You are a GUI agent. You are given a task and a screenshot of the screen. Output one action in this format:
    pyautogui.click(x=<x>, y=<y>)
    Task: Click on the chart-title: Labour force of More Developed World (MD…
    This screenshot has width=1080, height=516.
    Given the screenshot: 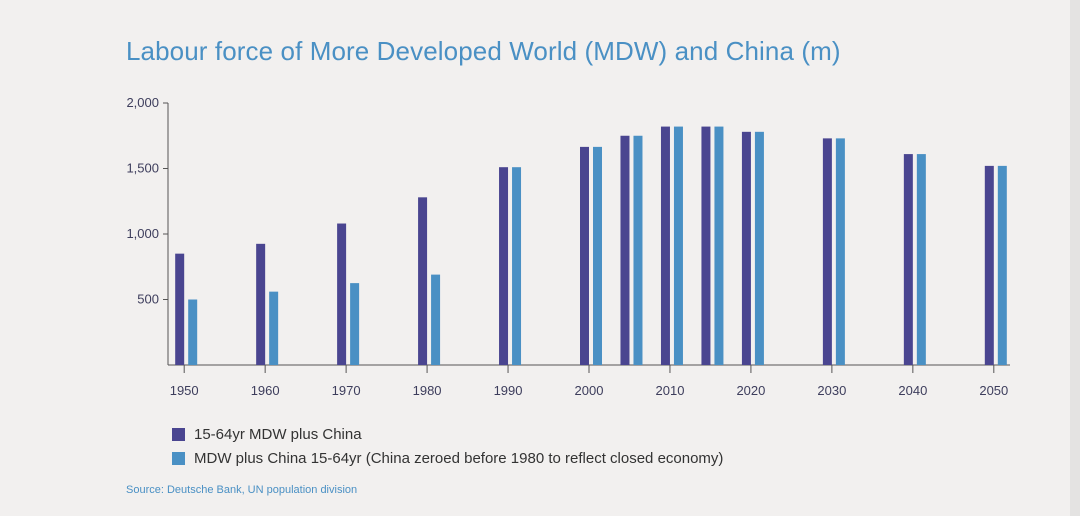 What is the action you would take?
    pyautogui.click(x=483, y=51)
    